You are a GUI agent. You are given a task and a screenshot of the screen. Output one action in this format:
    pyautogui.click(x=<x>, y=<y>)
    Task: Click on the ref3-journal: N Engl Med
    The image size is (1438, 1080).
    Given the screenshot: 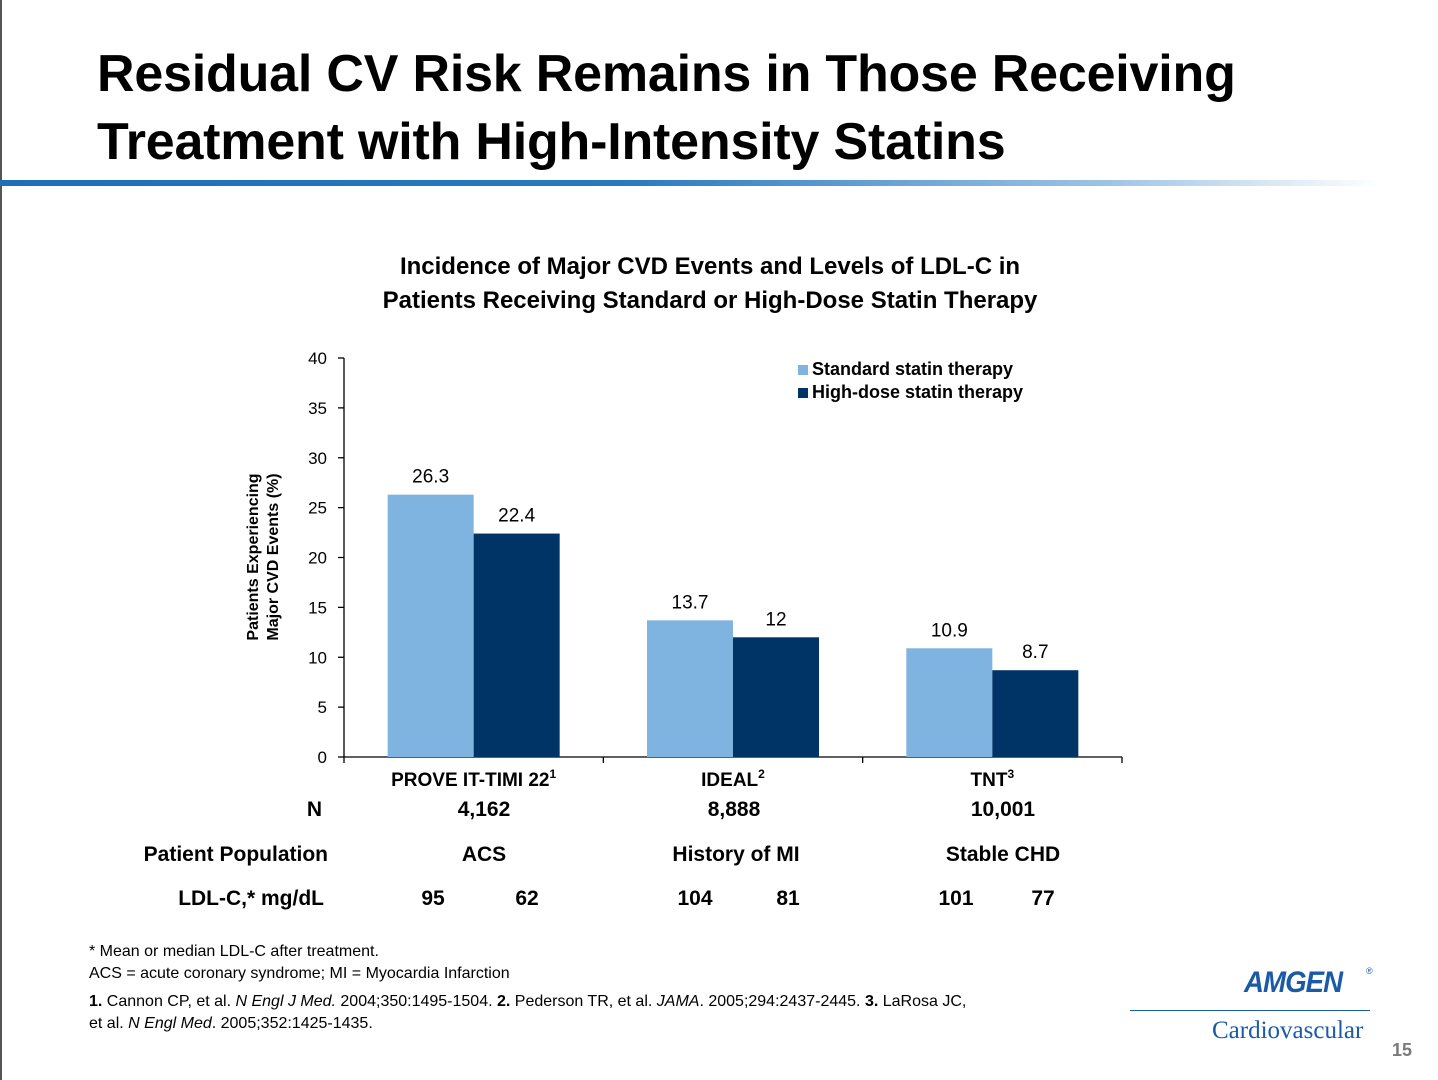 What is the action you would take?
    pyautogui.click(x=170, y=1023)
    